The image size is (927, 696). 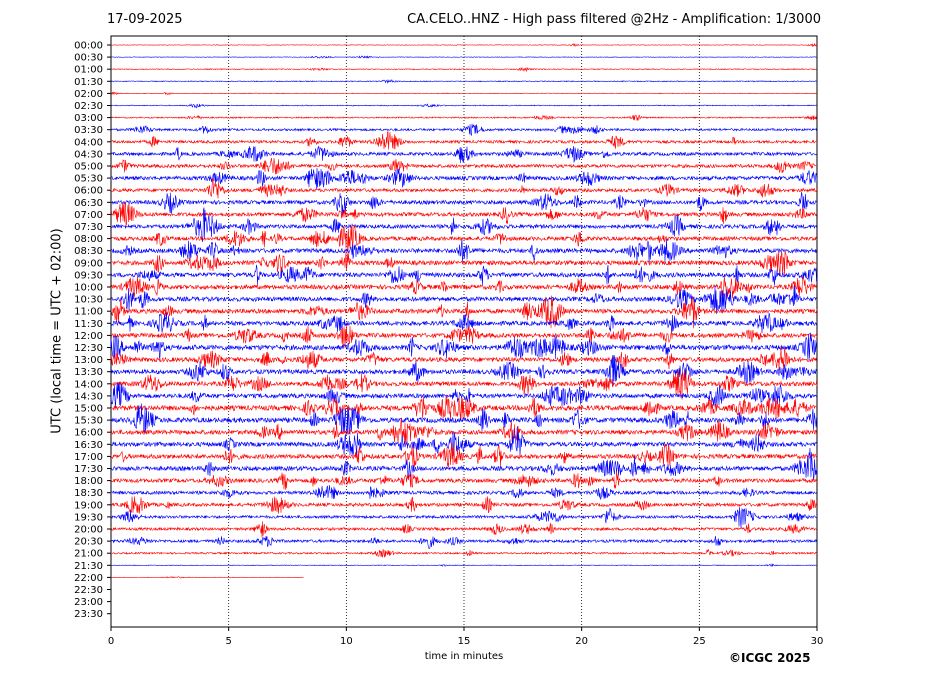 What do you see at coordinates (88, 130) in the screenshot?
I see `y-tick-label: 03:30` at bounding box center [88, 130].